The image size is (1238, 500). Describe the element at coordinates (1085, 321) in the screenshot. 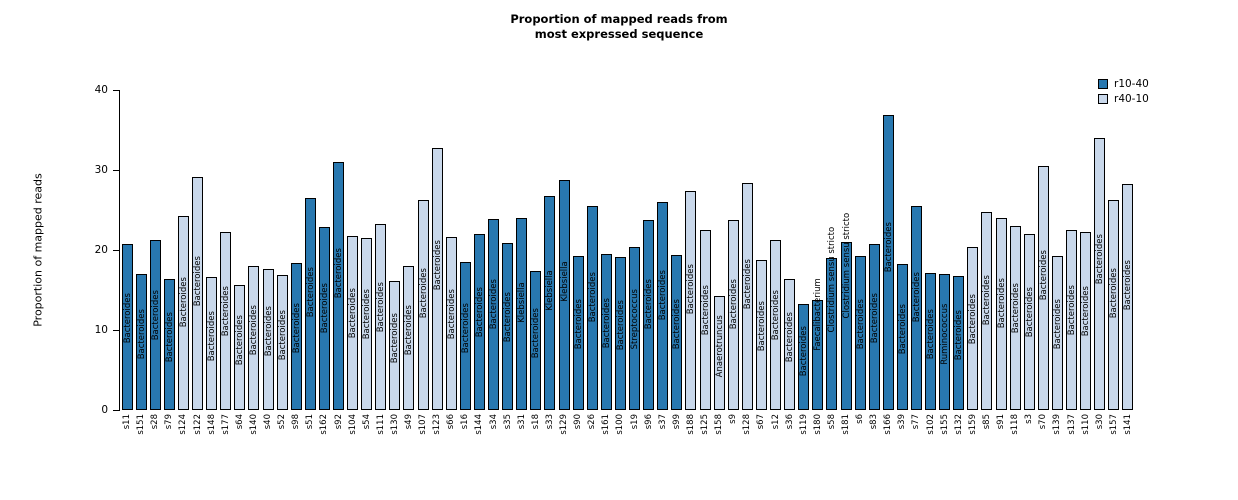

I see `bar-s110: Bacteroides` at that location.